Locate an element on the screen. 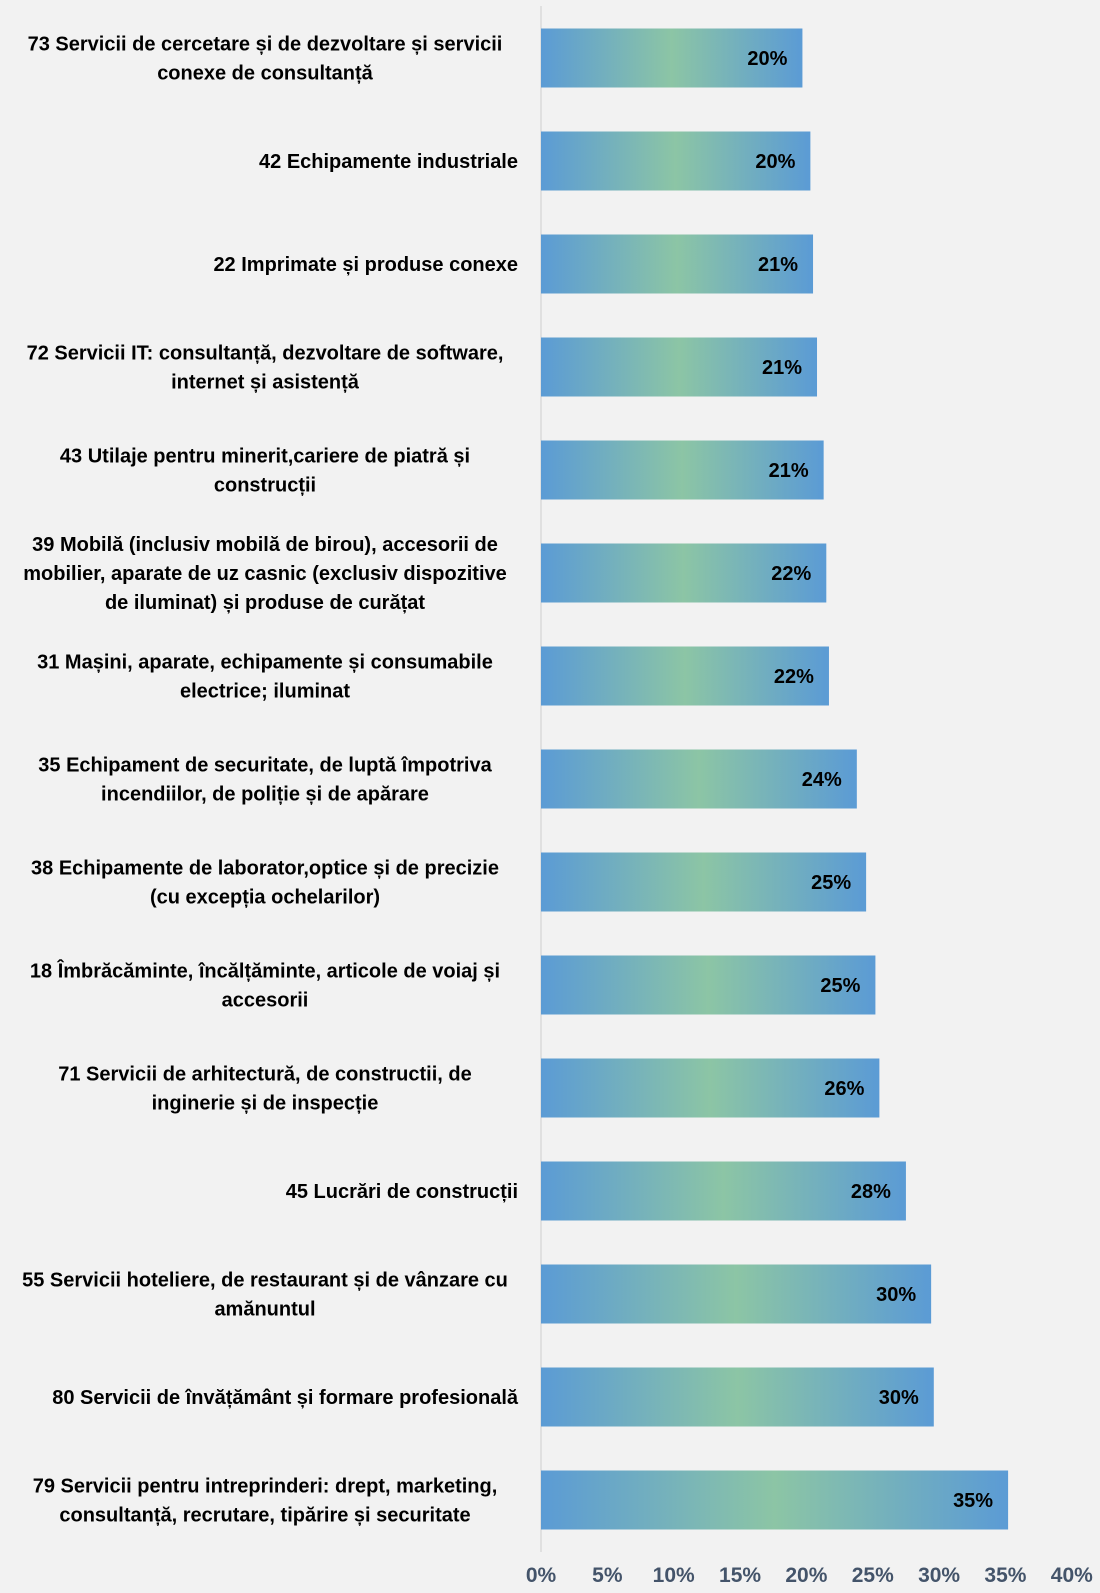  category-label-line: 45 Lucrări de construcții is located at coordinates (402, 1192).